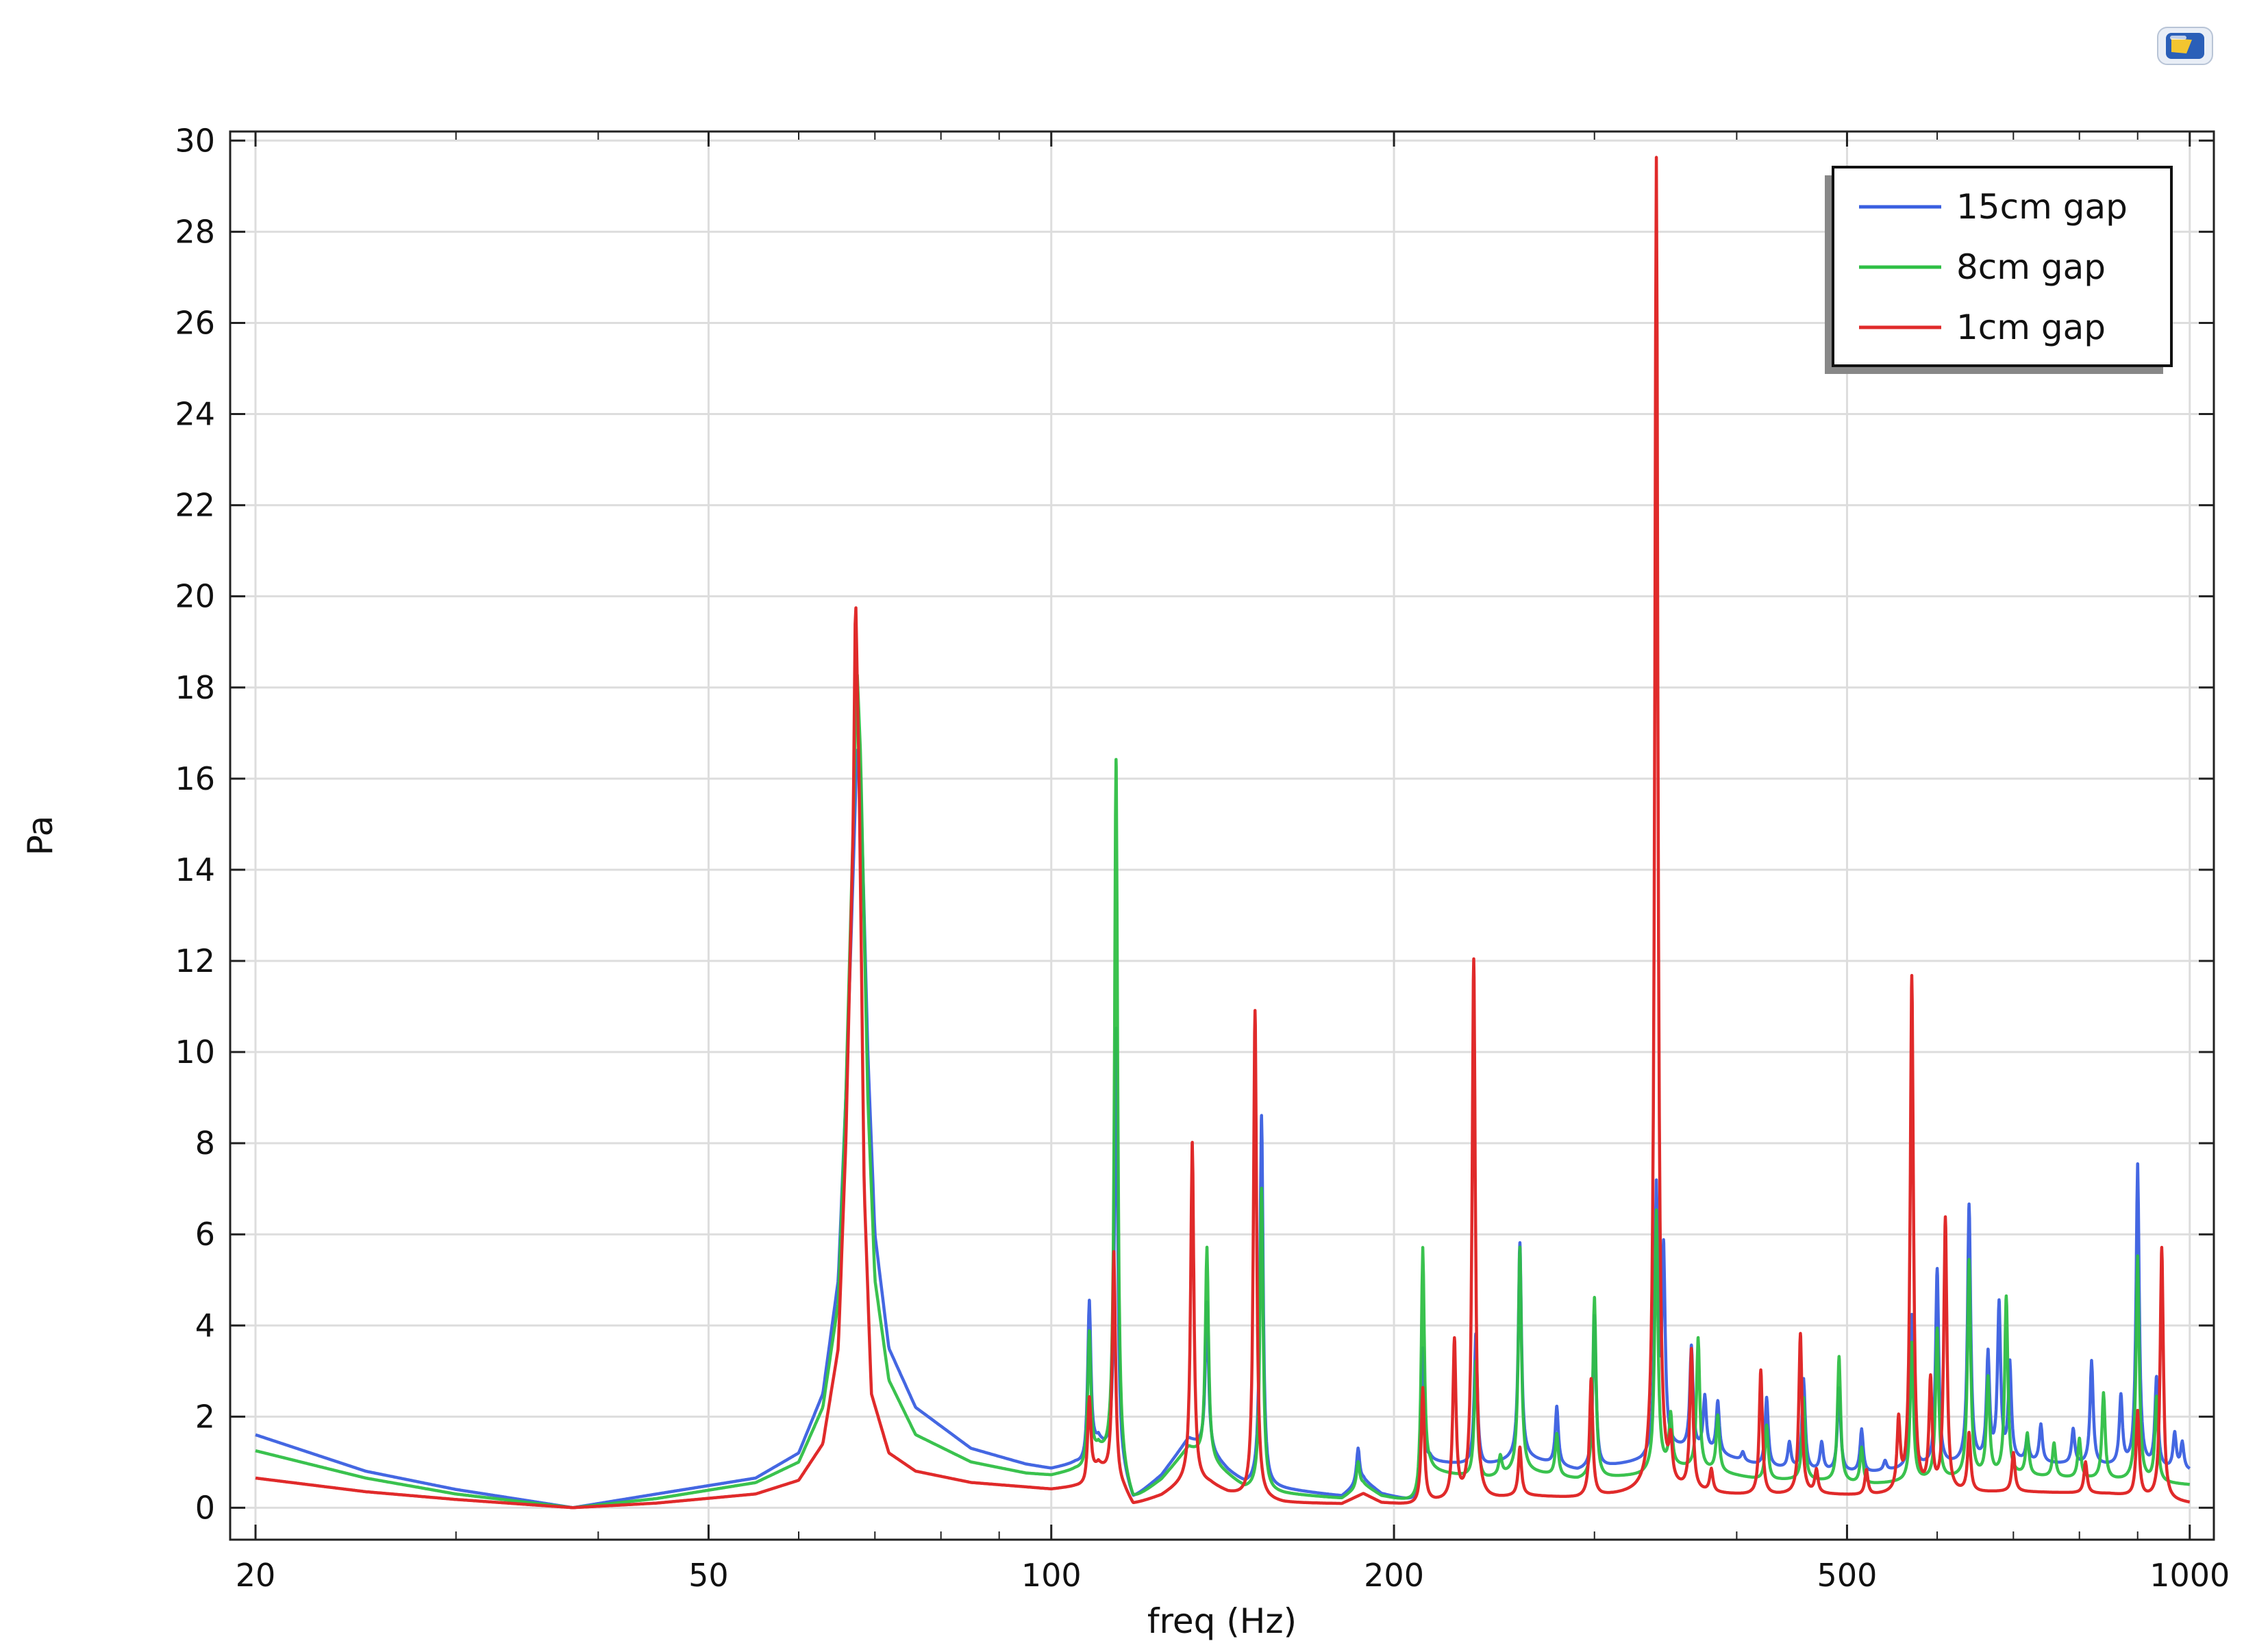 This screenshot has height=1652, width=2244. I want to click on y-tick-label: 4, so click(205, 1325).